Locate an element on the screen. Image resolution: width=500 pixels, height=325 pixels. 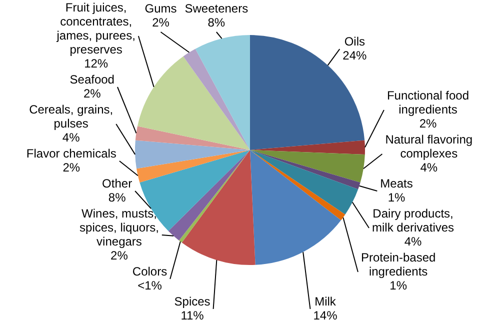
data-label: 12% is located at coordinates (96, 63).